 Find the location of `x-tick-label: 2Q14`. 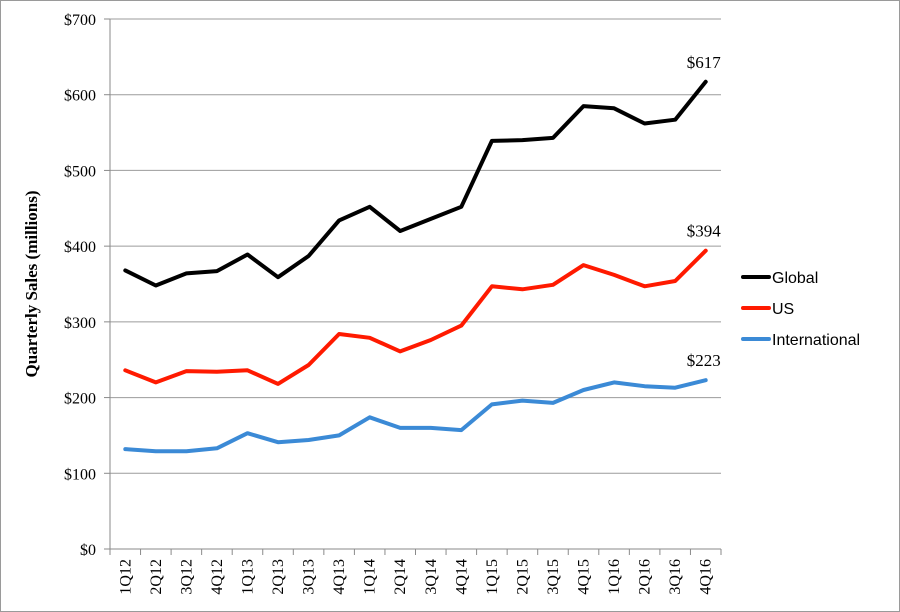

x-tick-label: 2Q14 is located at coordinates (400, 577).